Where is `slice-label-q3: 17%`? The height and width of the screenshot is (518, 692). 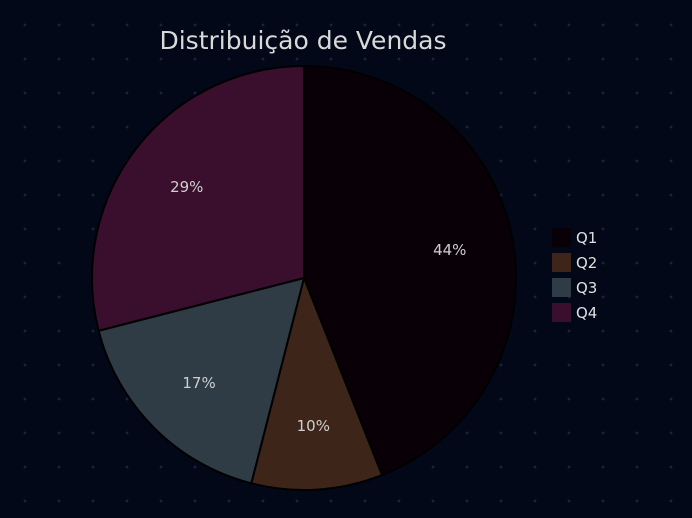 slice-label-q3: 17% is located at coordinates (198, 383).